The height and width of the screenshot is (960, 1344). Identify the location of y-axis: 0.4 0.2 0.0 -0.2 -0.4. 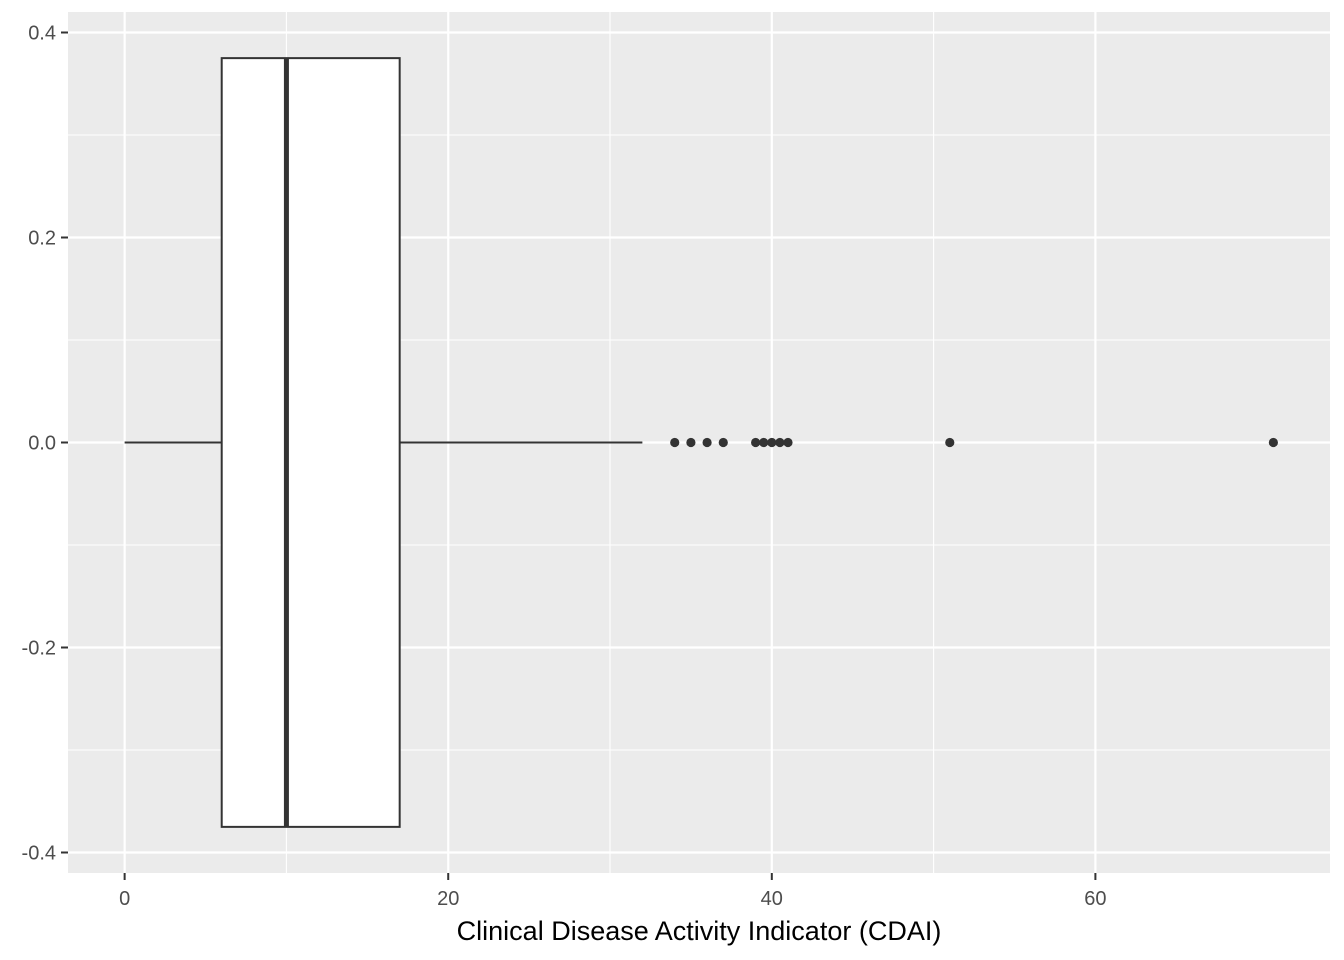
(45, 444).